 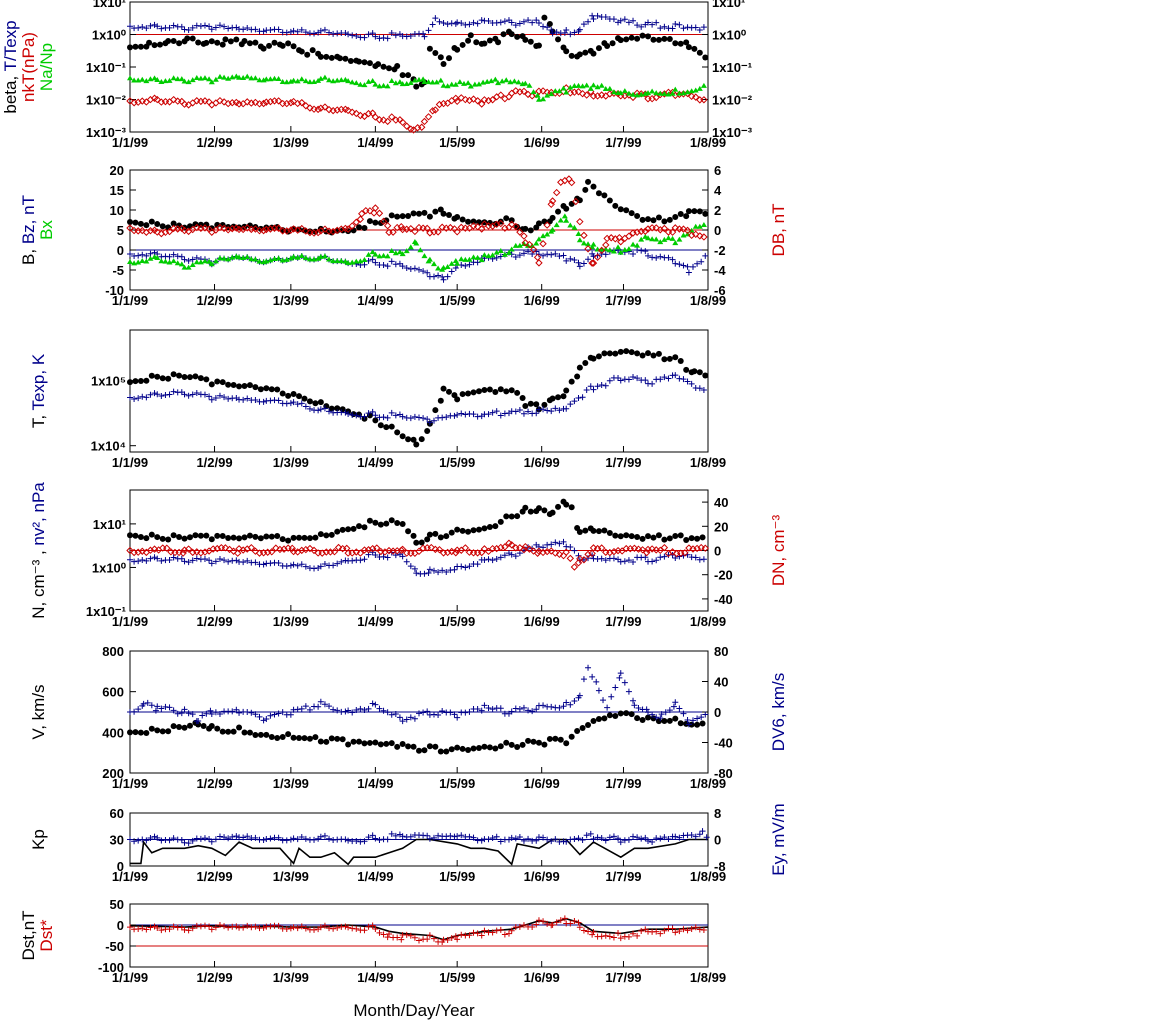 What do you see at coordinates (120, 250) in the screenshot?
I see `y-tick-label: 0` at bounding box center [120, 250].